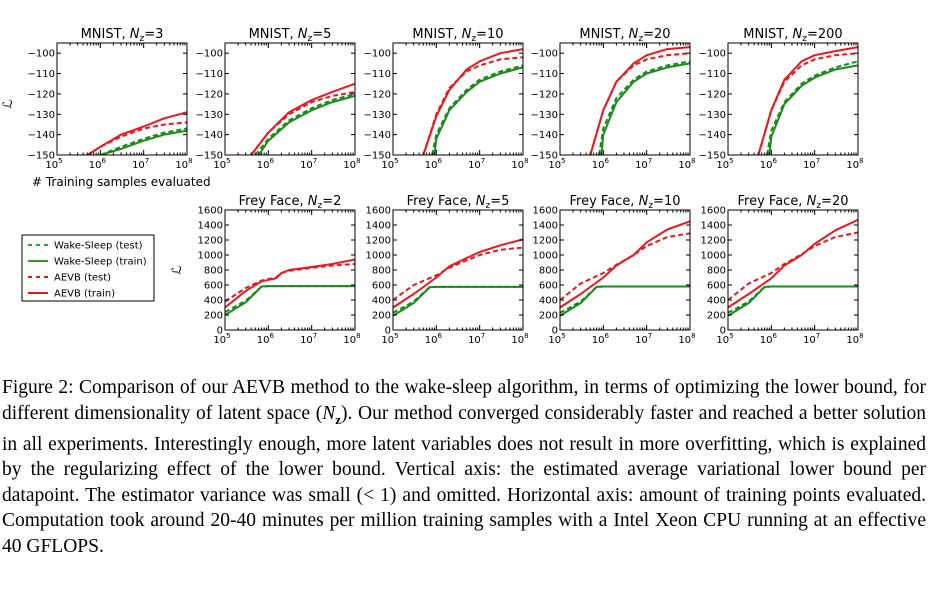 Image resolution: width=928 pixels, height=593 pixels. What do you see at coordinates (458, 202) in the screenshot?
I see `panel-title: Frey Face, Nz=5` at bounding box center [458, 202].